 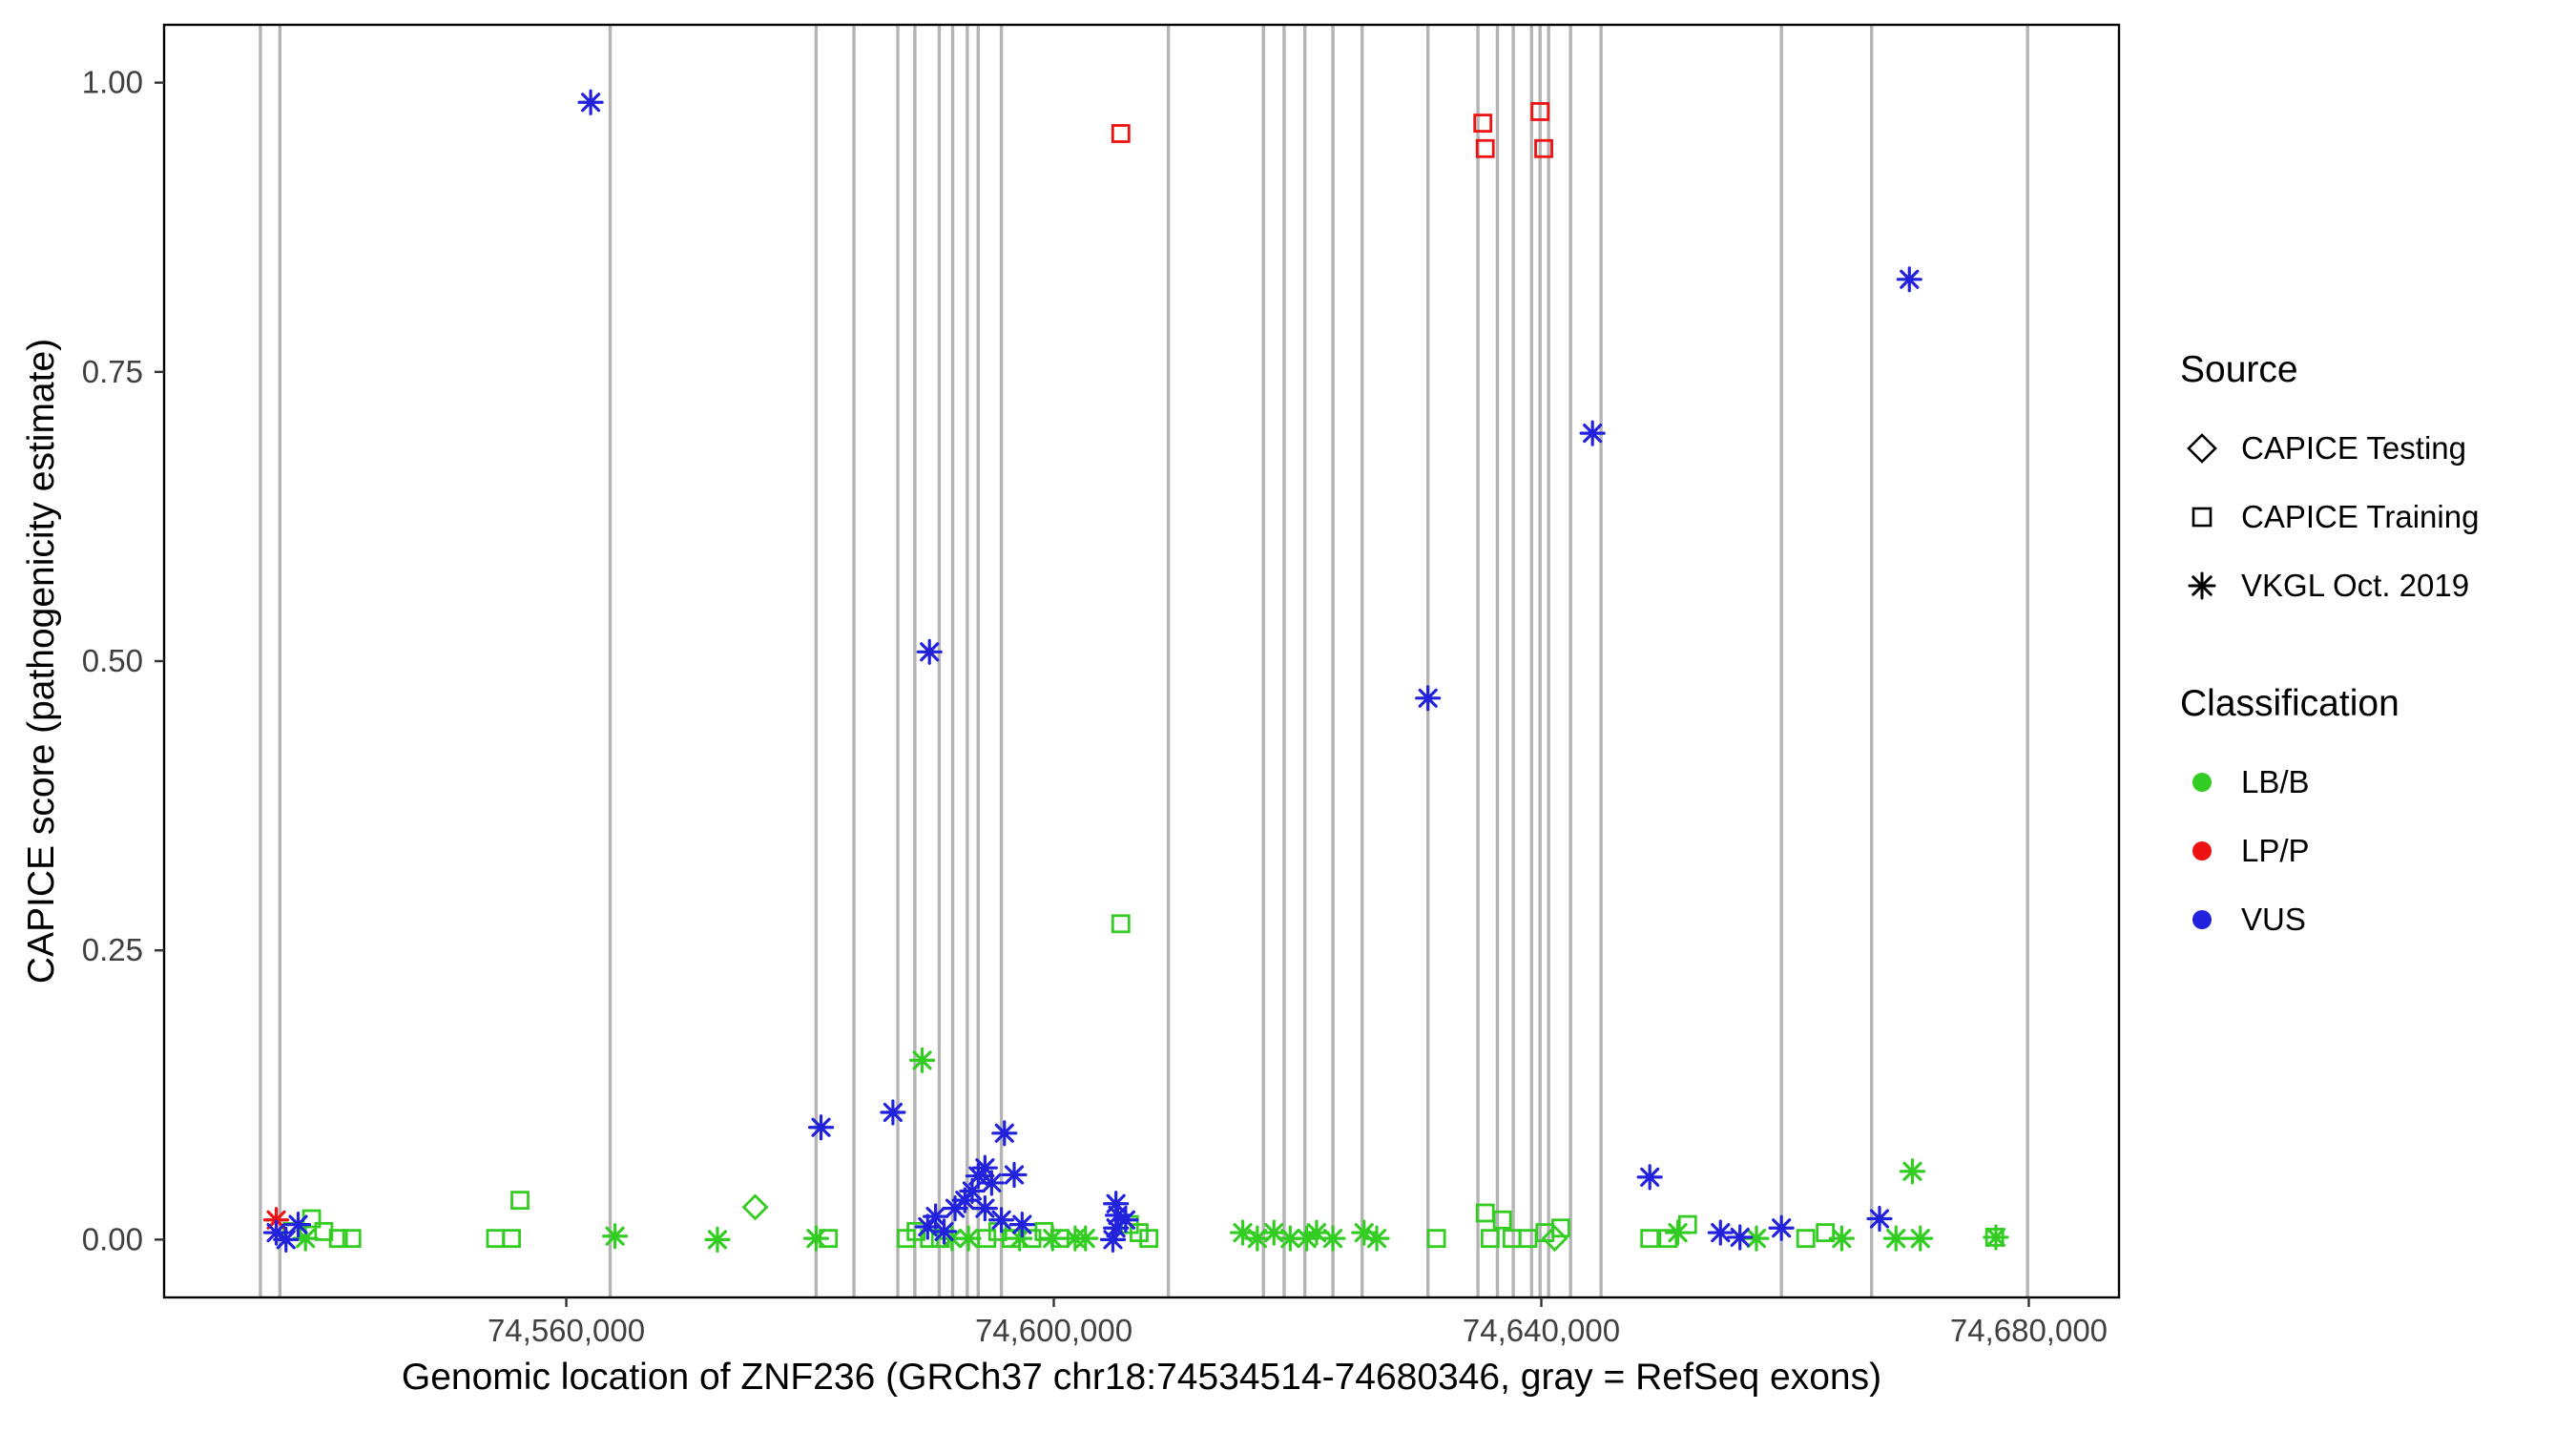 I want to click on legend-source-title: Source, so click(x=2239, y=369).